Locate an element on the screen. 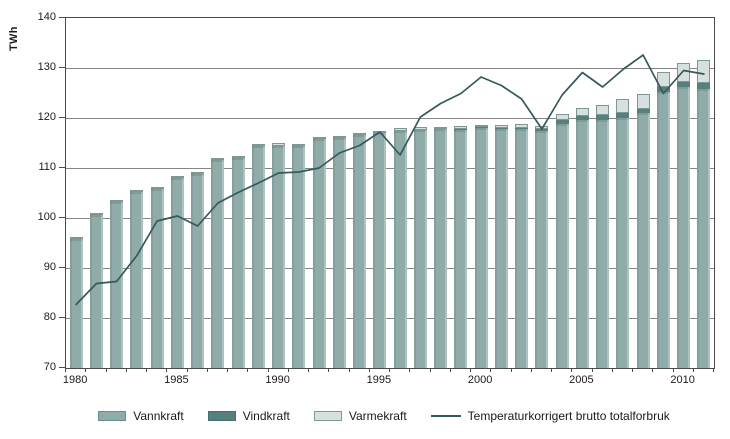 The width and height of the screenshot is (730, 439). bar-stack-2011 is located at coordinates (704, 214).